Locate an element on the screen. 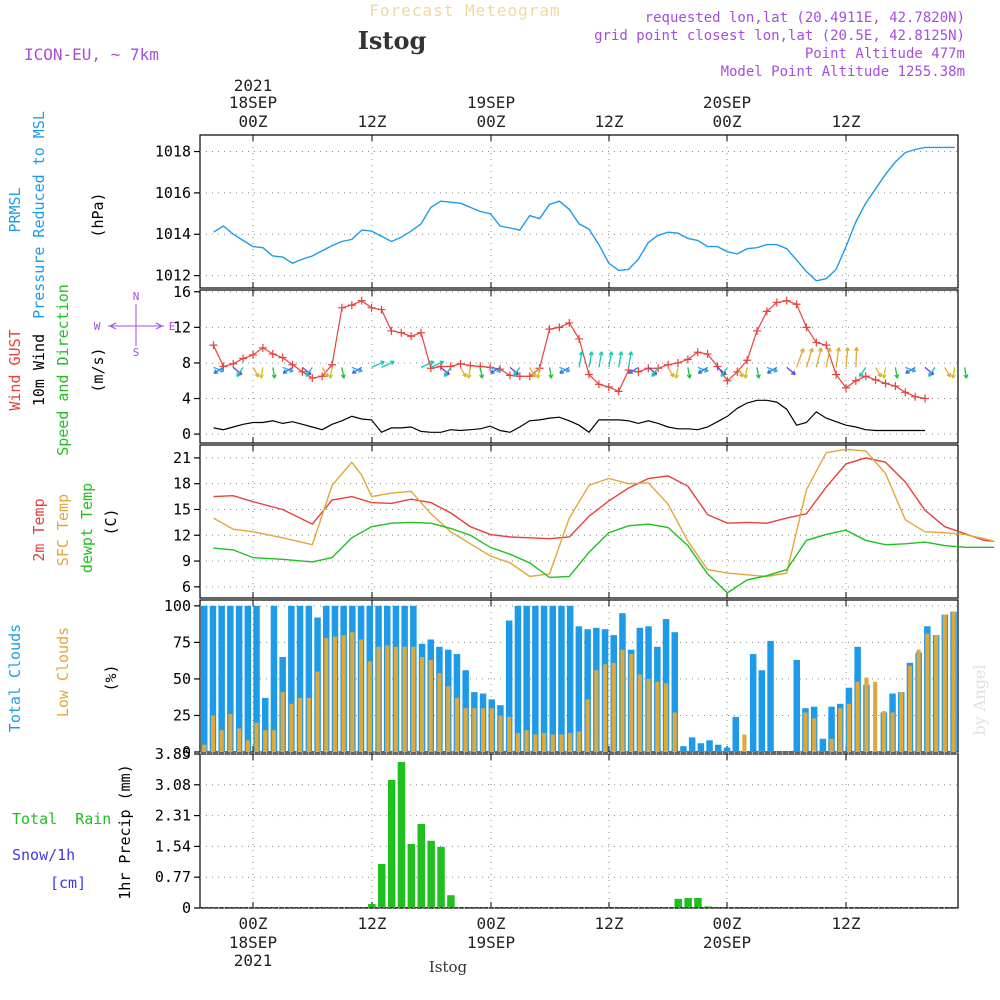 The image size is (1000, 1000). low-clouds-label: Low Clouds is located at coordinates (63, 672).